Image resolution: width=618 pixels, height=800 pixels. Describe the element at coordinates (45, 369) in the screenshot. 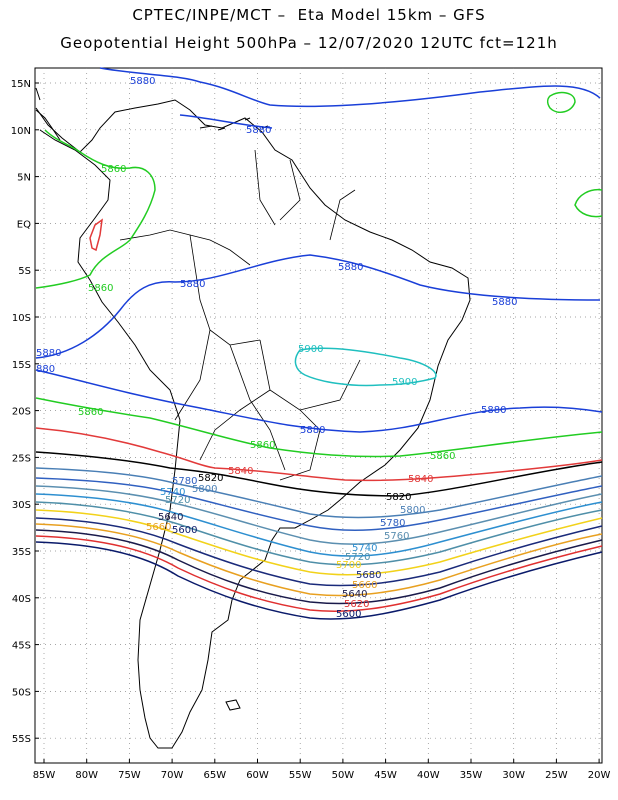

I see `label-5880: 880` at that location.